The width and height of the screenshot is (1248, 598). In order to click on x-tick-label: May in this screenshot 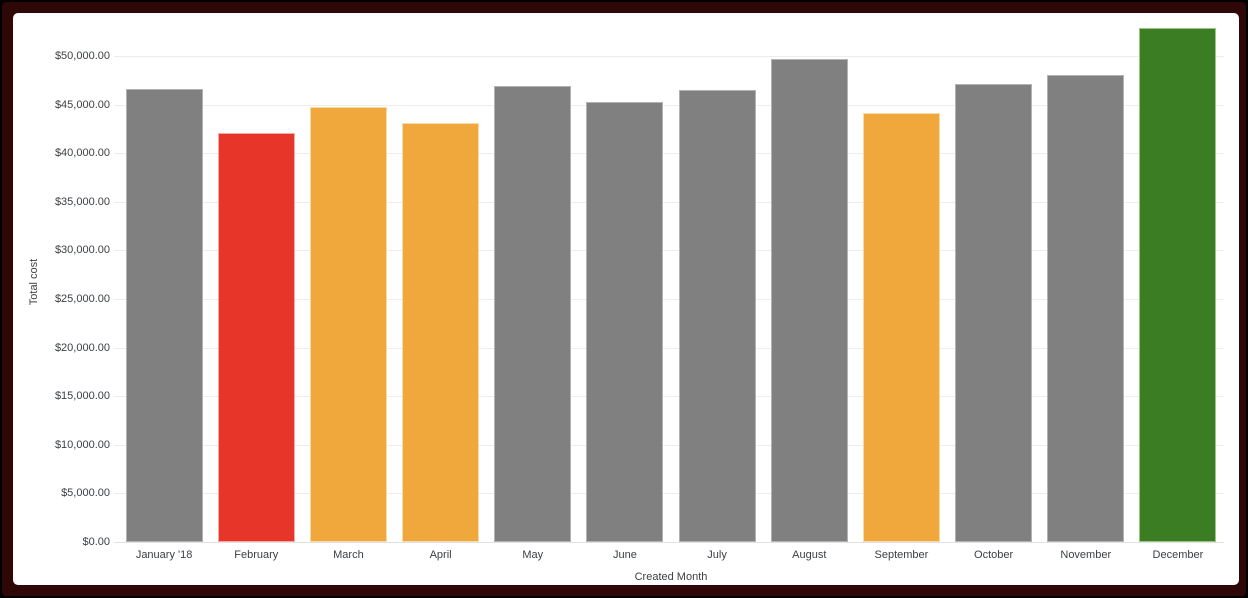, I will do `click(533, 555)`.